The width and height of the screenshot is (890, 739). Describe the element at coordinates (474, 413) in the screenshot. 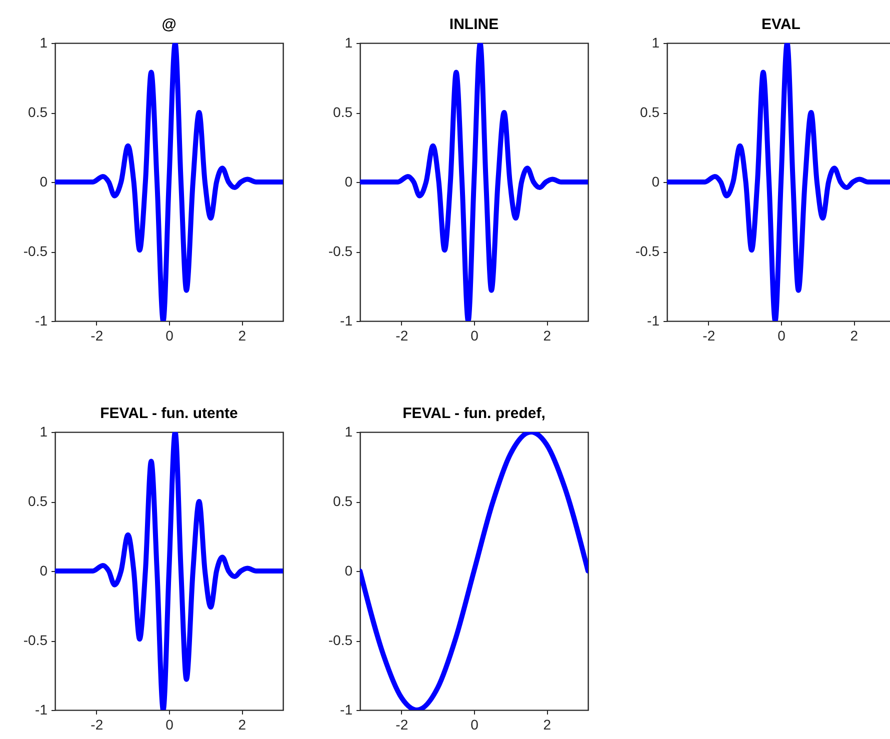

I see `chart-title: FEVAL - fun. predef,` at that location.